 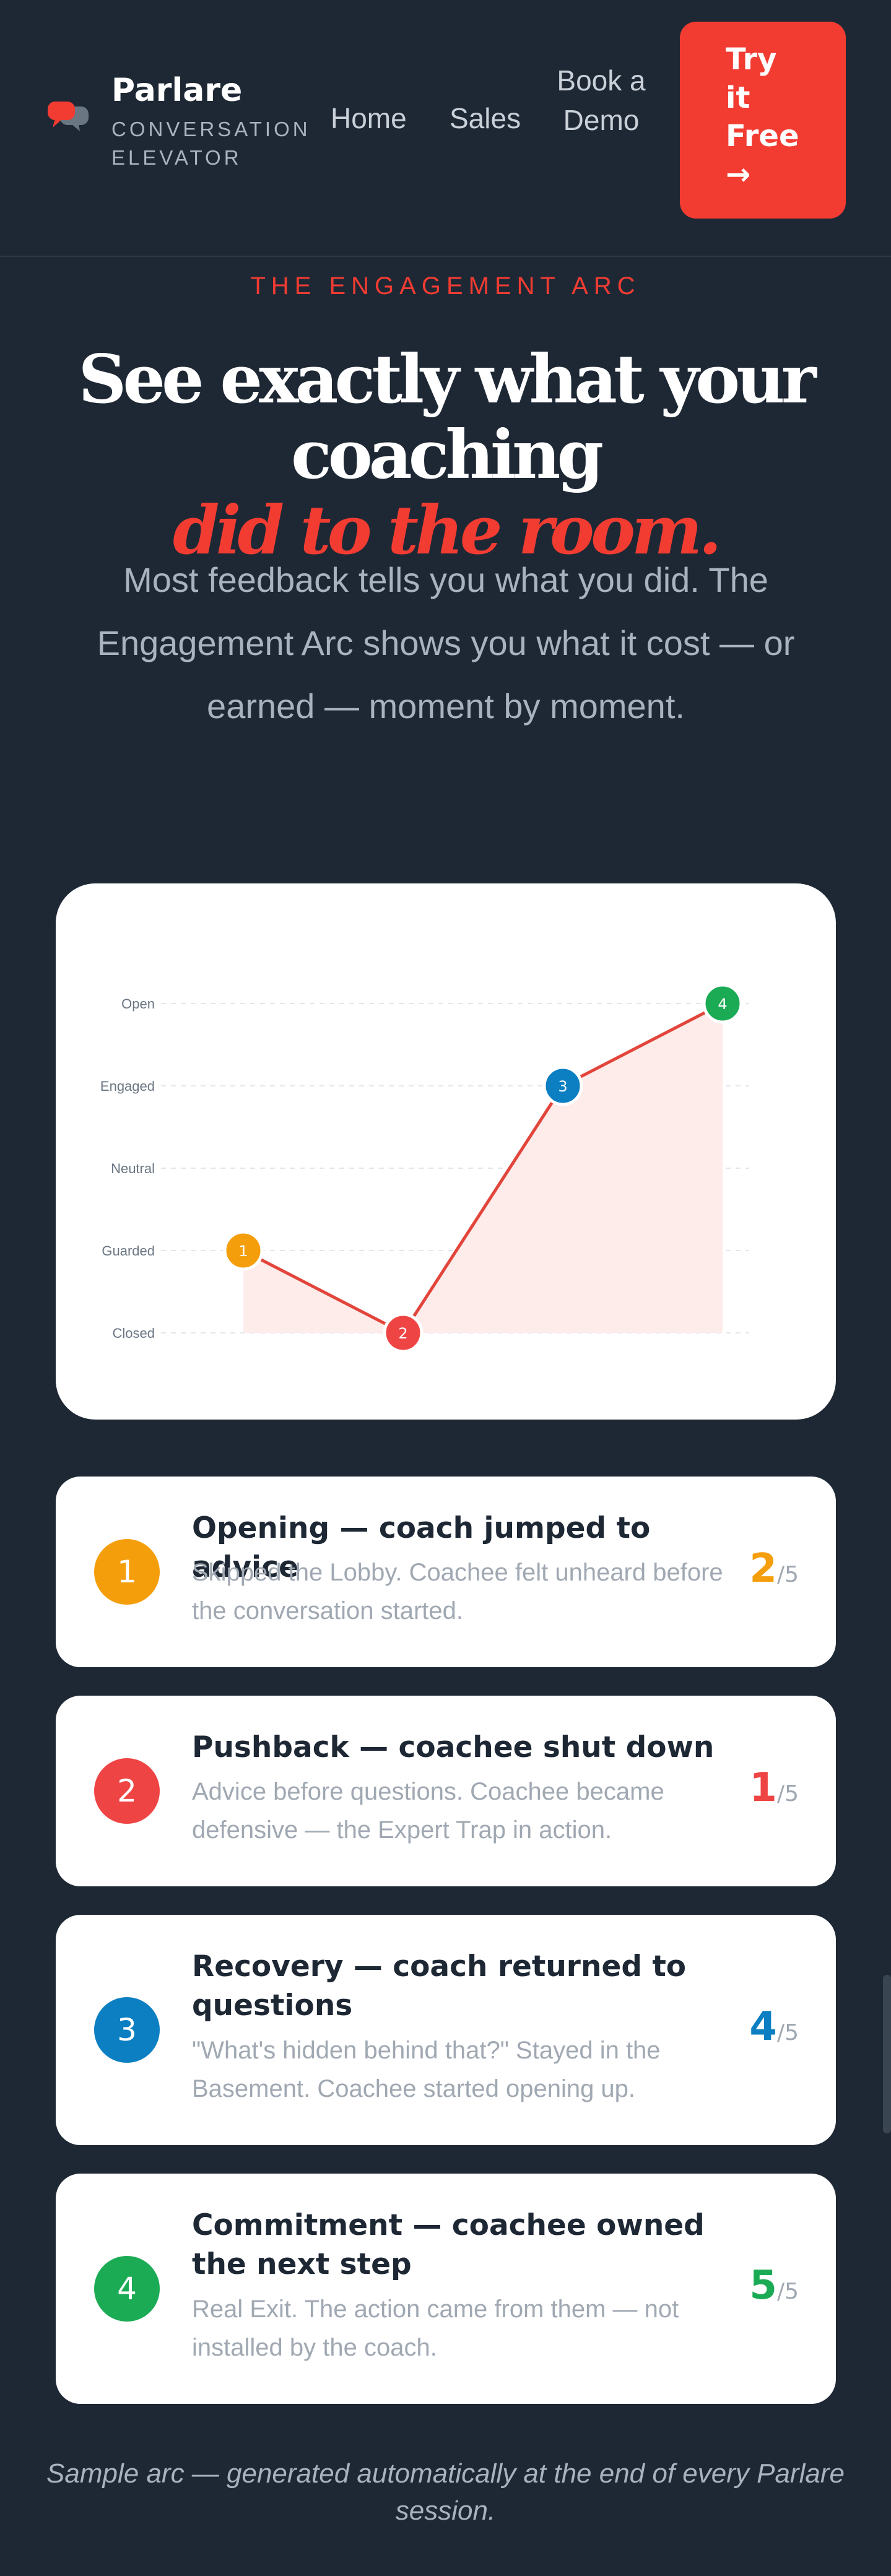 I want to click on chat-bubbles-icon, so click(x=68, y=117).